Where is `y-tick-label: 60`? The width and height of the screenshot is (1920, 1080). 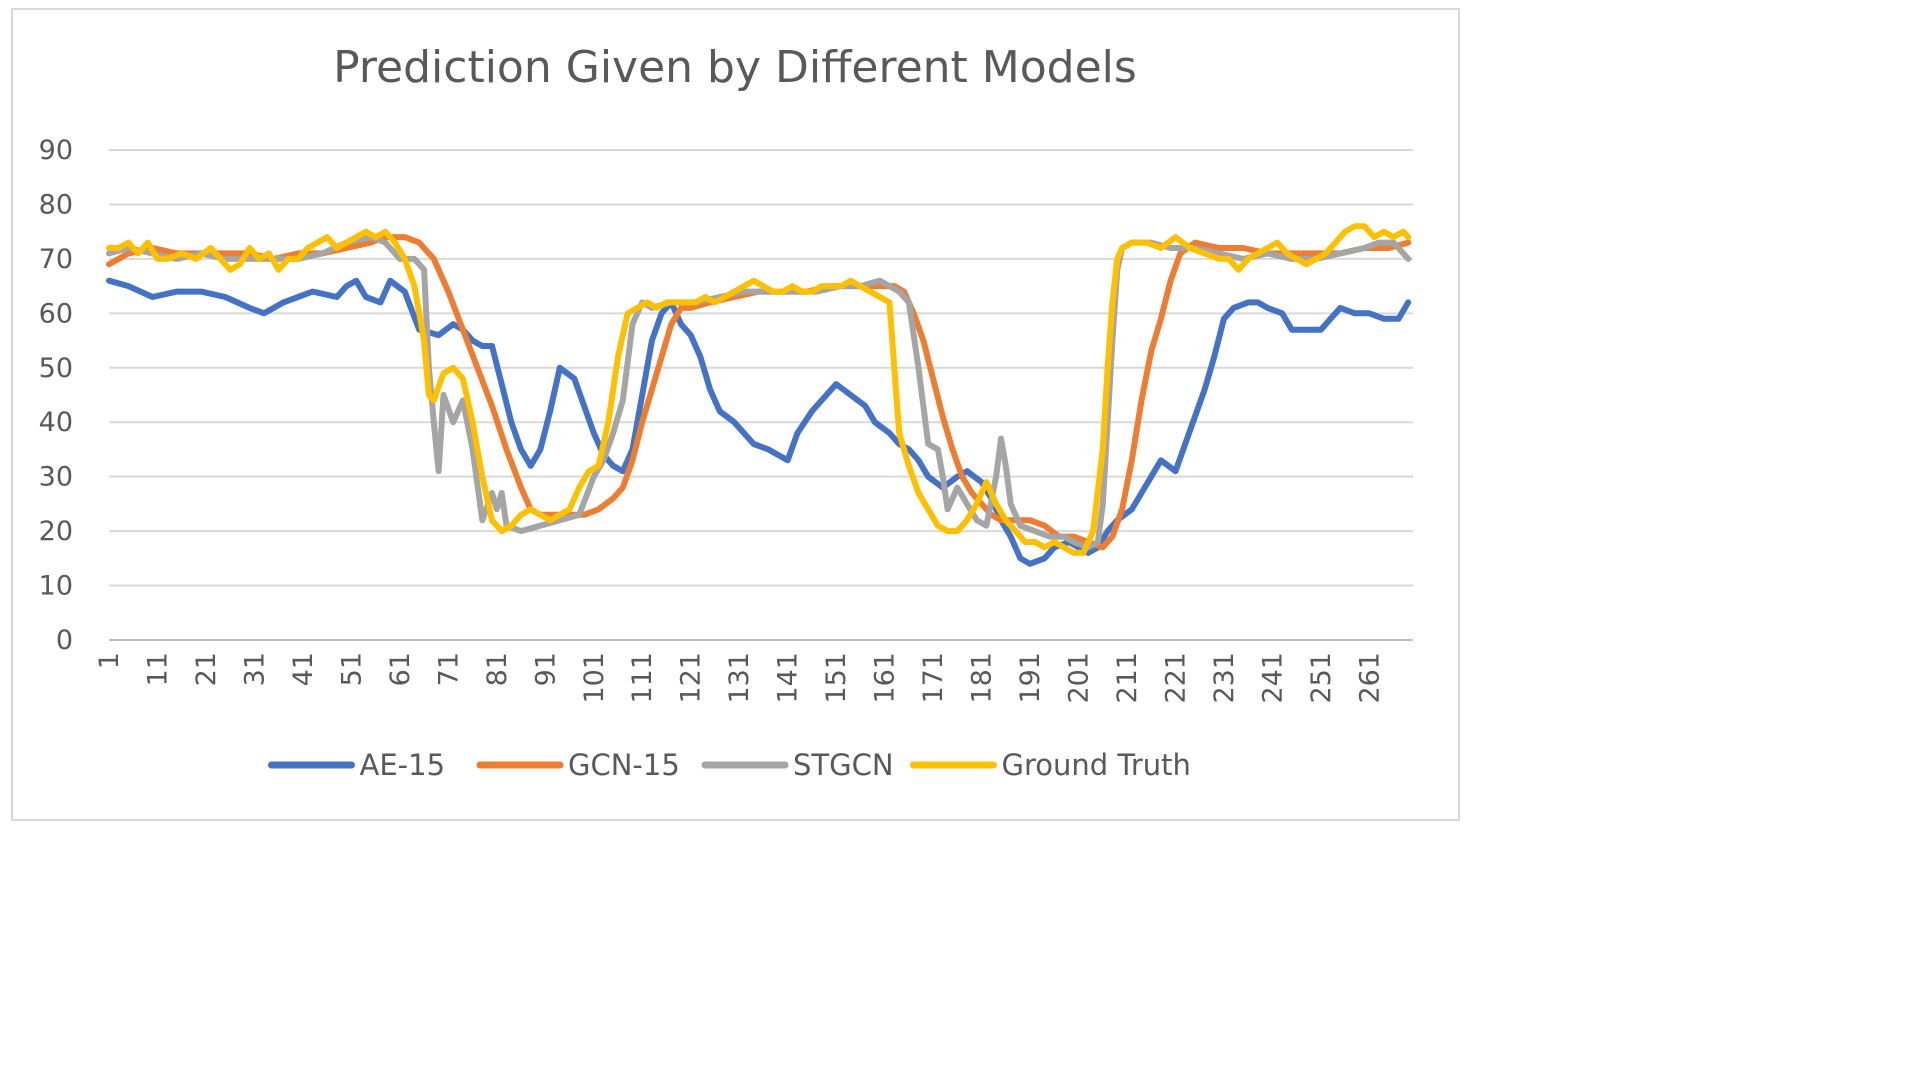
y-tick-label: 60 is located at coordinates (56, 313).